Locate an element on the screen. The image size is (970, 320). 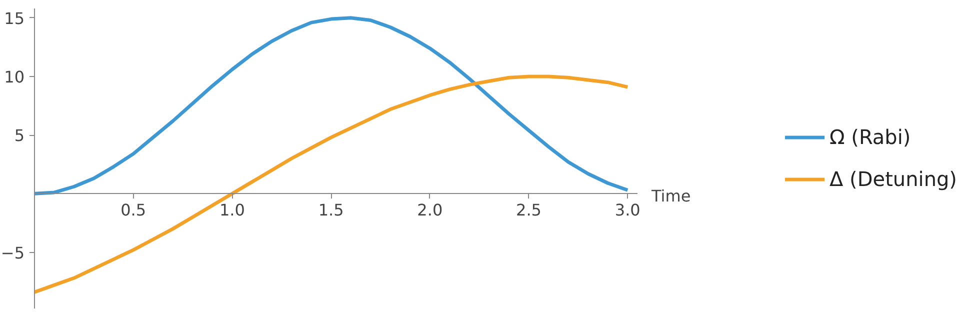
x-tick-label: 1.0 is located at coordinates (232, 210).